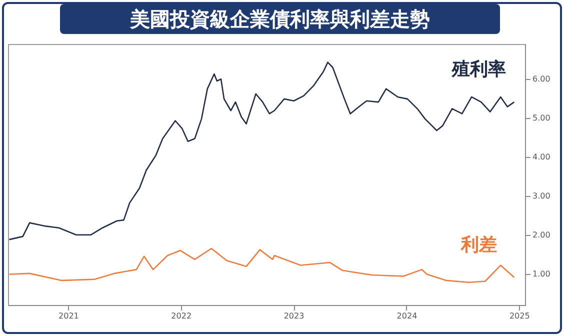 The image size is (564, 336). What do you see at coordinates (541, 273) in the screenshot?
I see `y-tick-label: 1.00` at bounding box center [541, 273].